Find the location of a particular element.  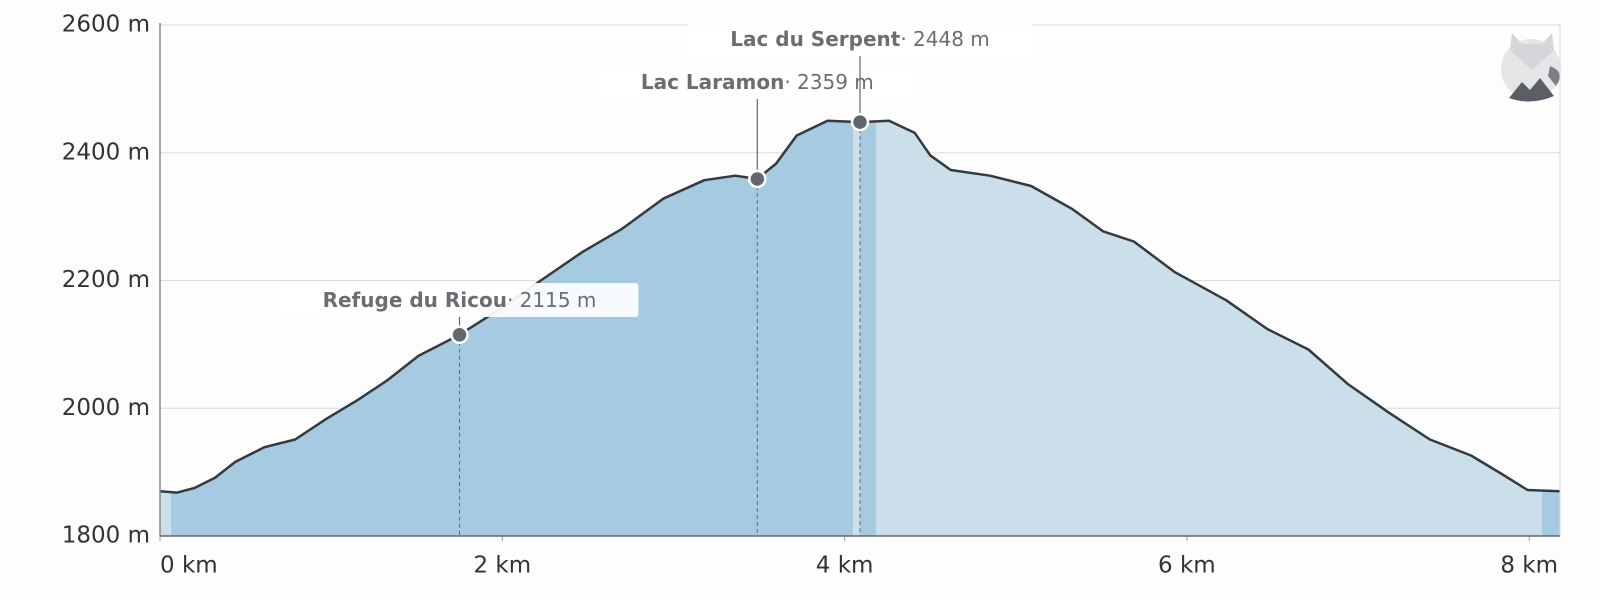

annotation-label: Lac du Serpent· 2448 m is located at coordinates (860, 39).